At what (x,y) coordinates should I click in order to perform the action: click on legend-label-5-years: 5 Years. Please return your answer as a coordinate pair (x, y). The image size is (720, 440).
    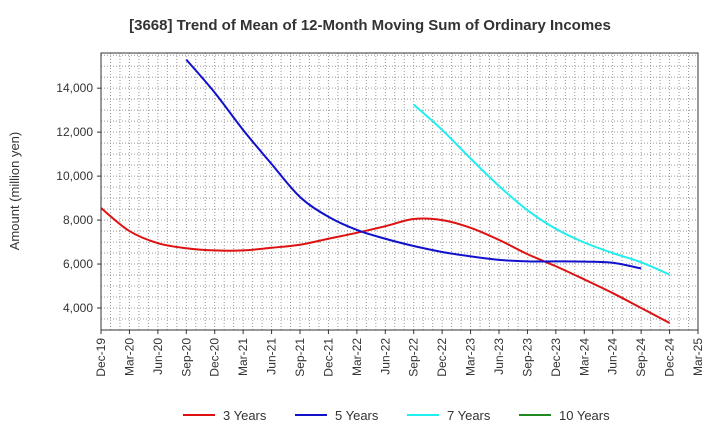
    Looking at the image, I should click on (357, 415).